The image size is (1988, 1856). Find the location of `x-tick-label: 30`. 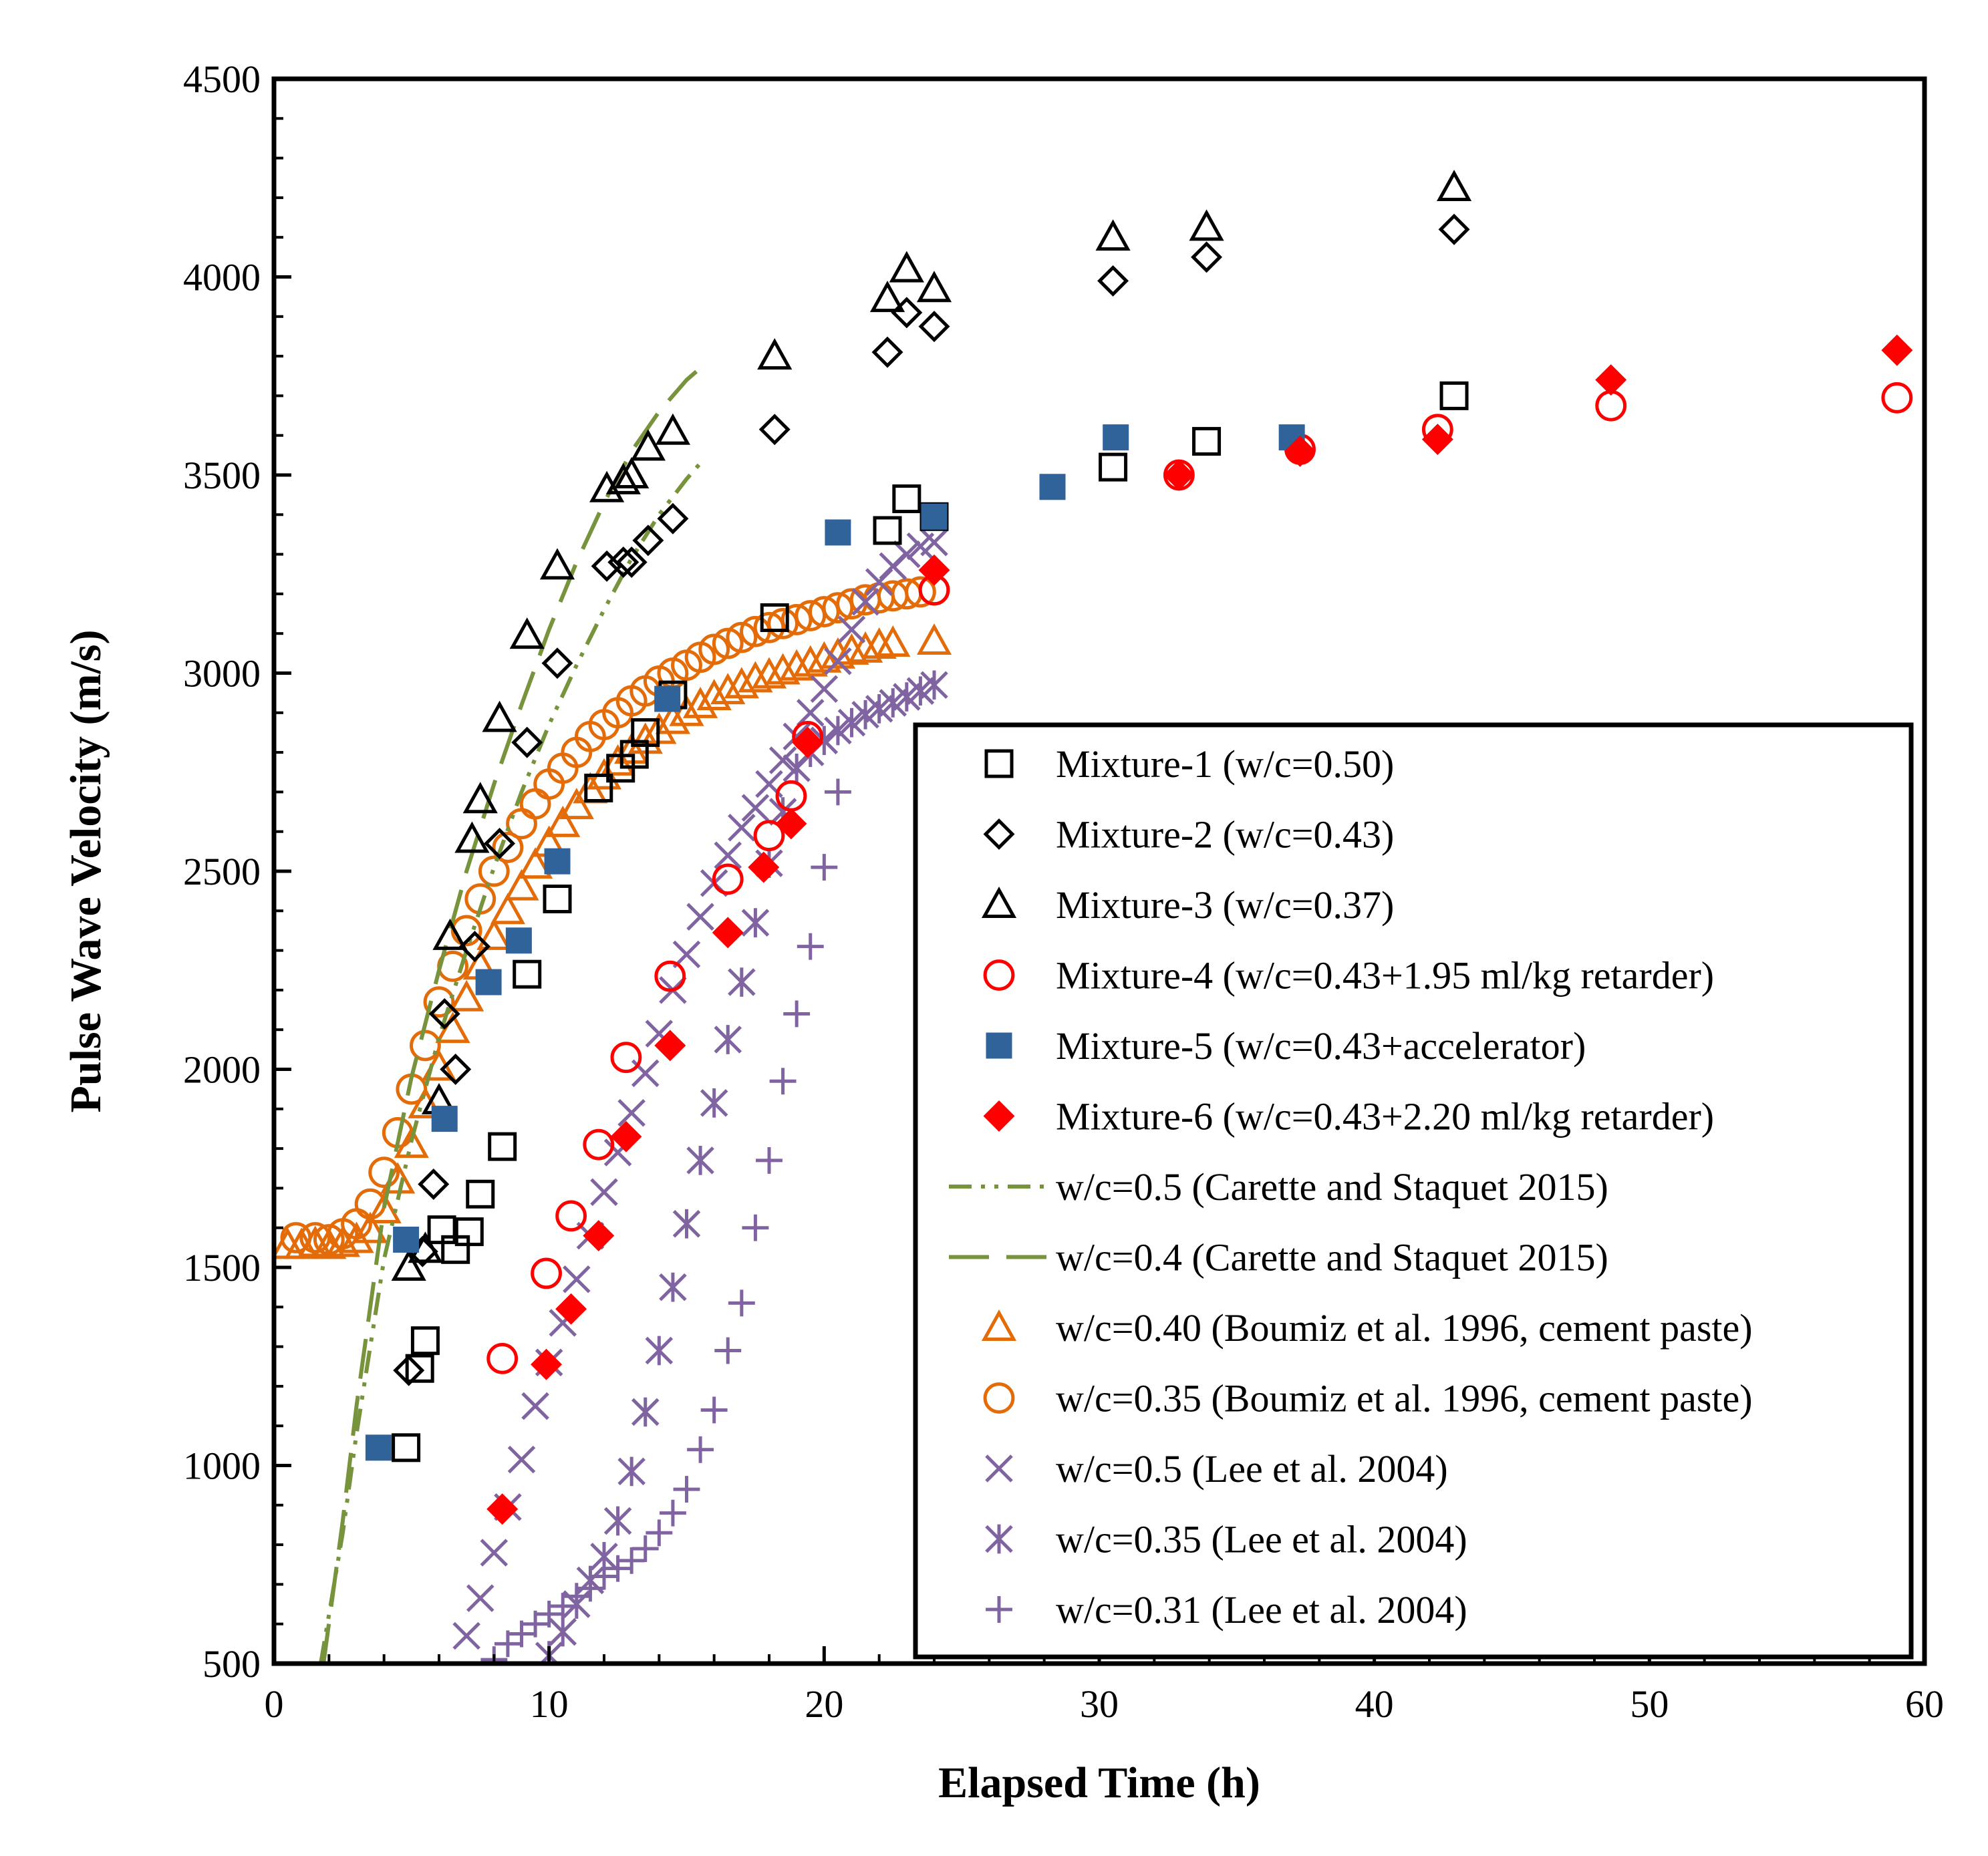

x-tick-label: 30 is located at coordinates (1099, 1704).